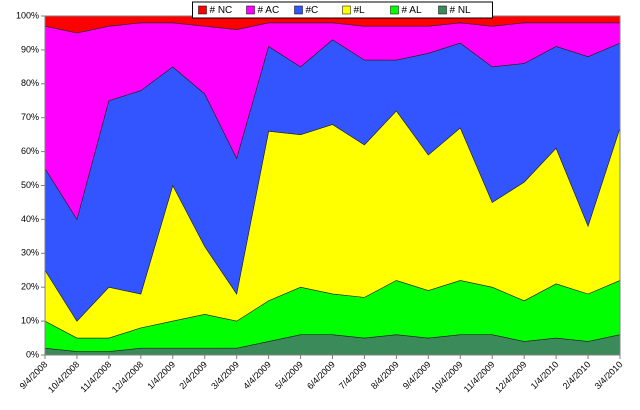 The width and height of the screenshot is (640, 410). What do you see at coordinates (385, 375) in the screenshot?
I see `x-tick-label: 8/4/2009` at bounding box center [385, 375].